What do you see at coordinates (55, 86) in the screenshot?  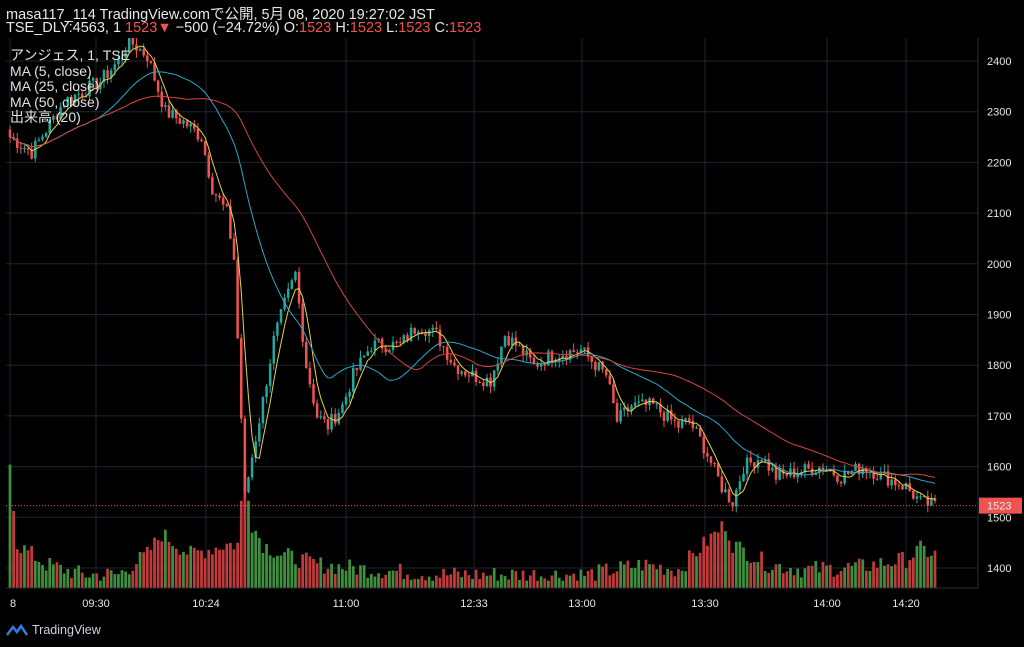 I see `legend-ma25: MA (25, close)` at bounding box center [55, 86].